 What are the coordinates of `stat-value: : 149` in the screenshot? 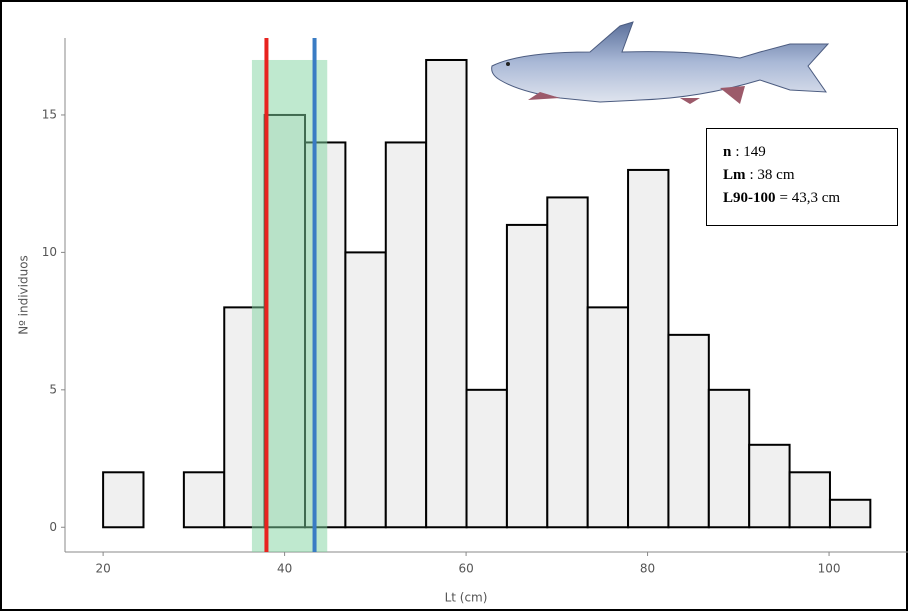 It's located at (750, 152).